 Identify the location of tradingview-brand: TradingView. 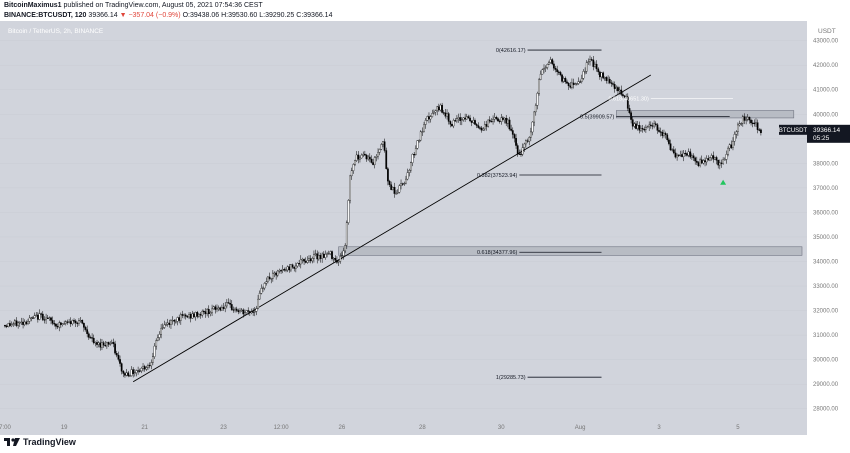
(40, 442).